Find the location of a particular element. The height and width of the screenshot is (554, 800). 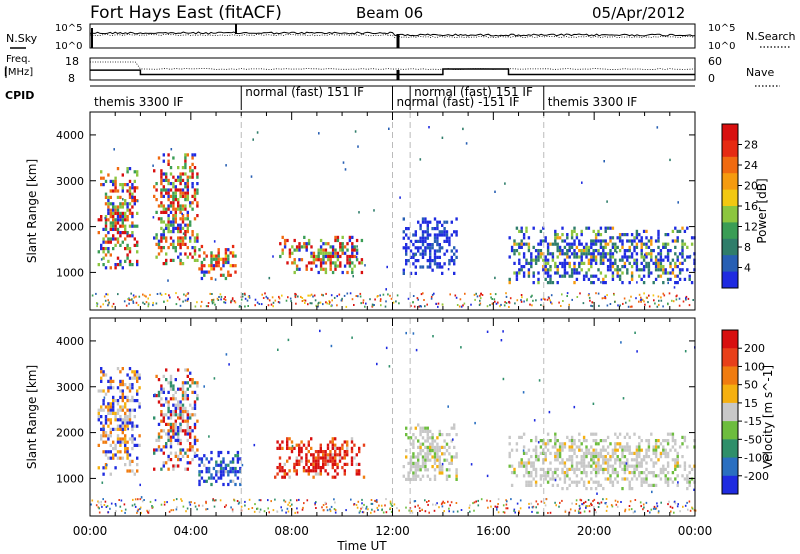

y-tick-label: 3000 is located at coordinates (70, 387).